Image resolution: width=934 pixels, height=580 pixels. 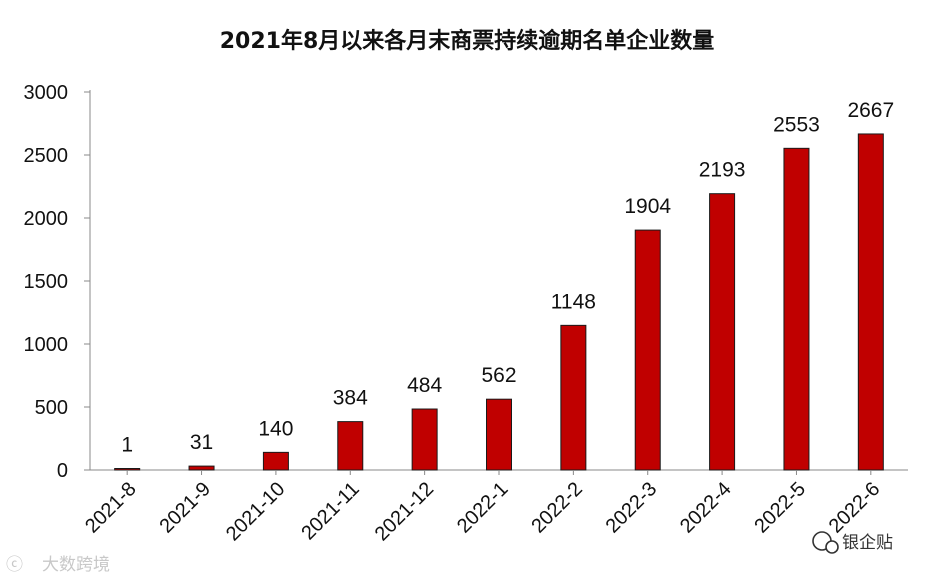 What do you see at coordinates (780, 508) in the screenshot?
I see `x-tick-label-2022-5: 2022-5` at bounding box center [780, 508].